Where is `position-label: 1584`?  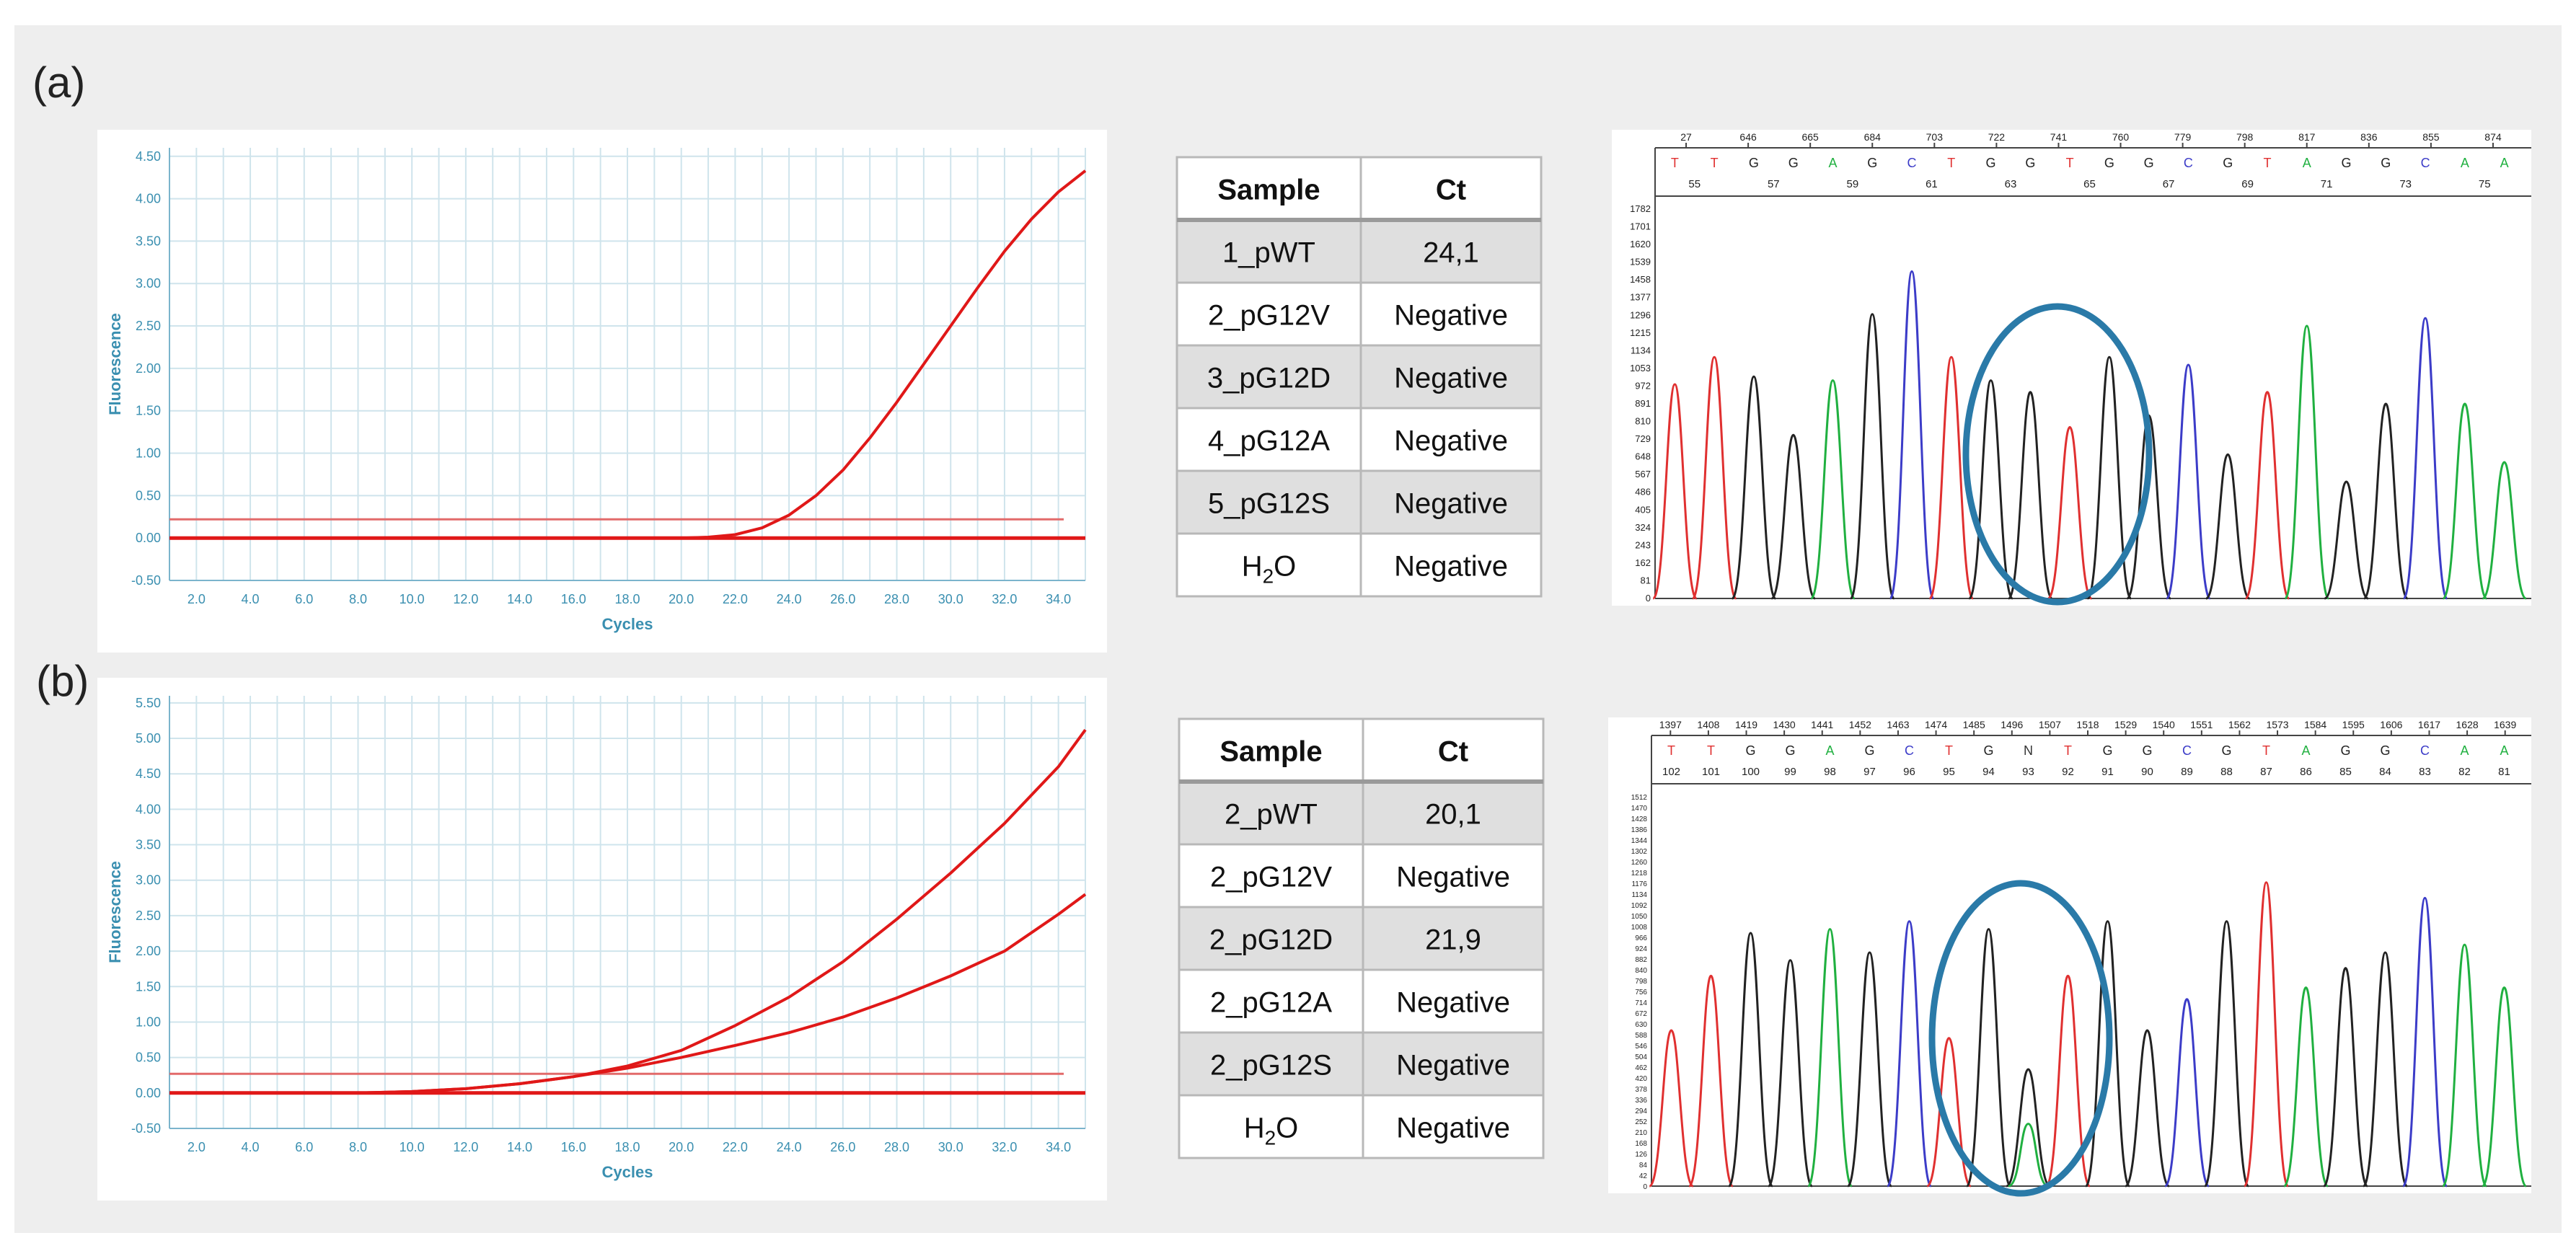 position-label: 1584 is located at coordinates (2315, 724).